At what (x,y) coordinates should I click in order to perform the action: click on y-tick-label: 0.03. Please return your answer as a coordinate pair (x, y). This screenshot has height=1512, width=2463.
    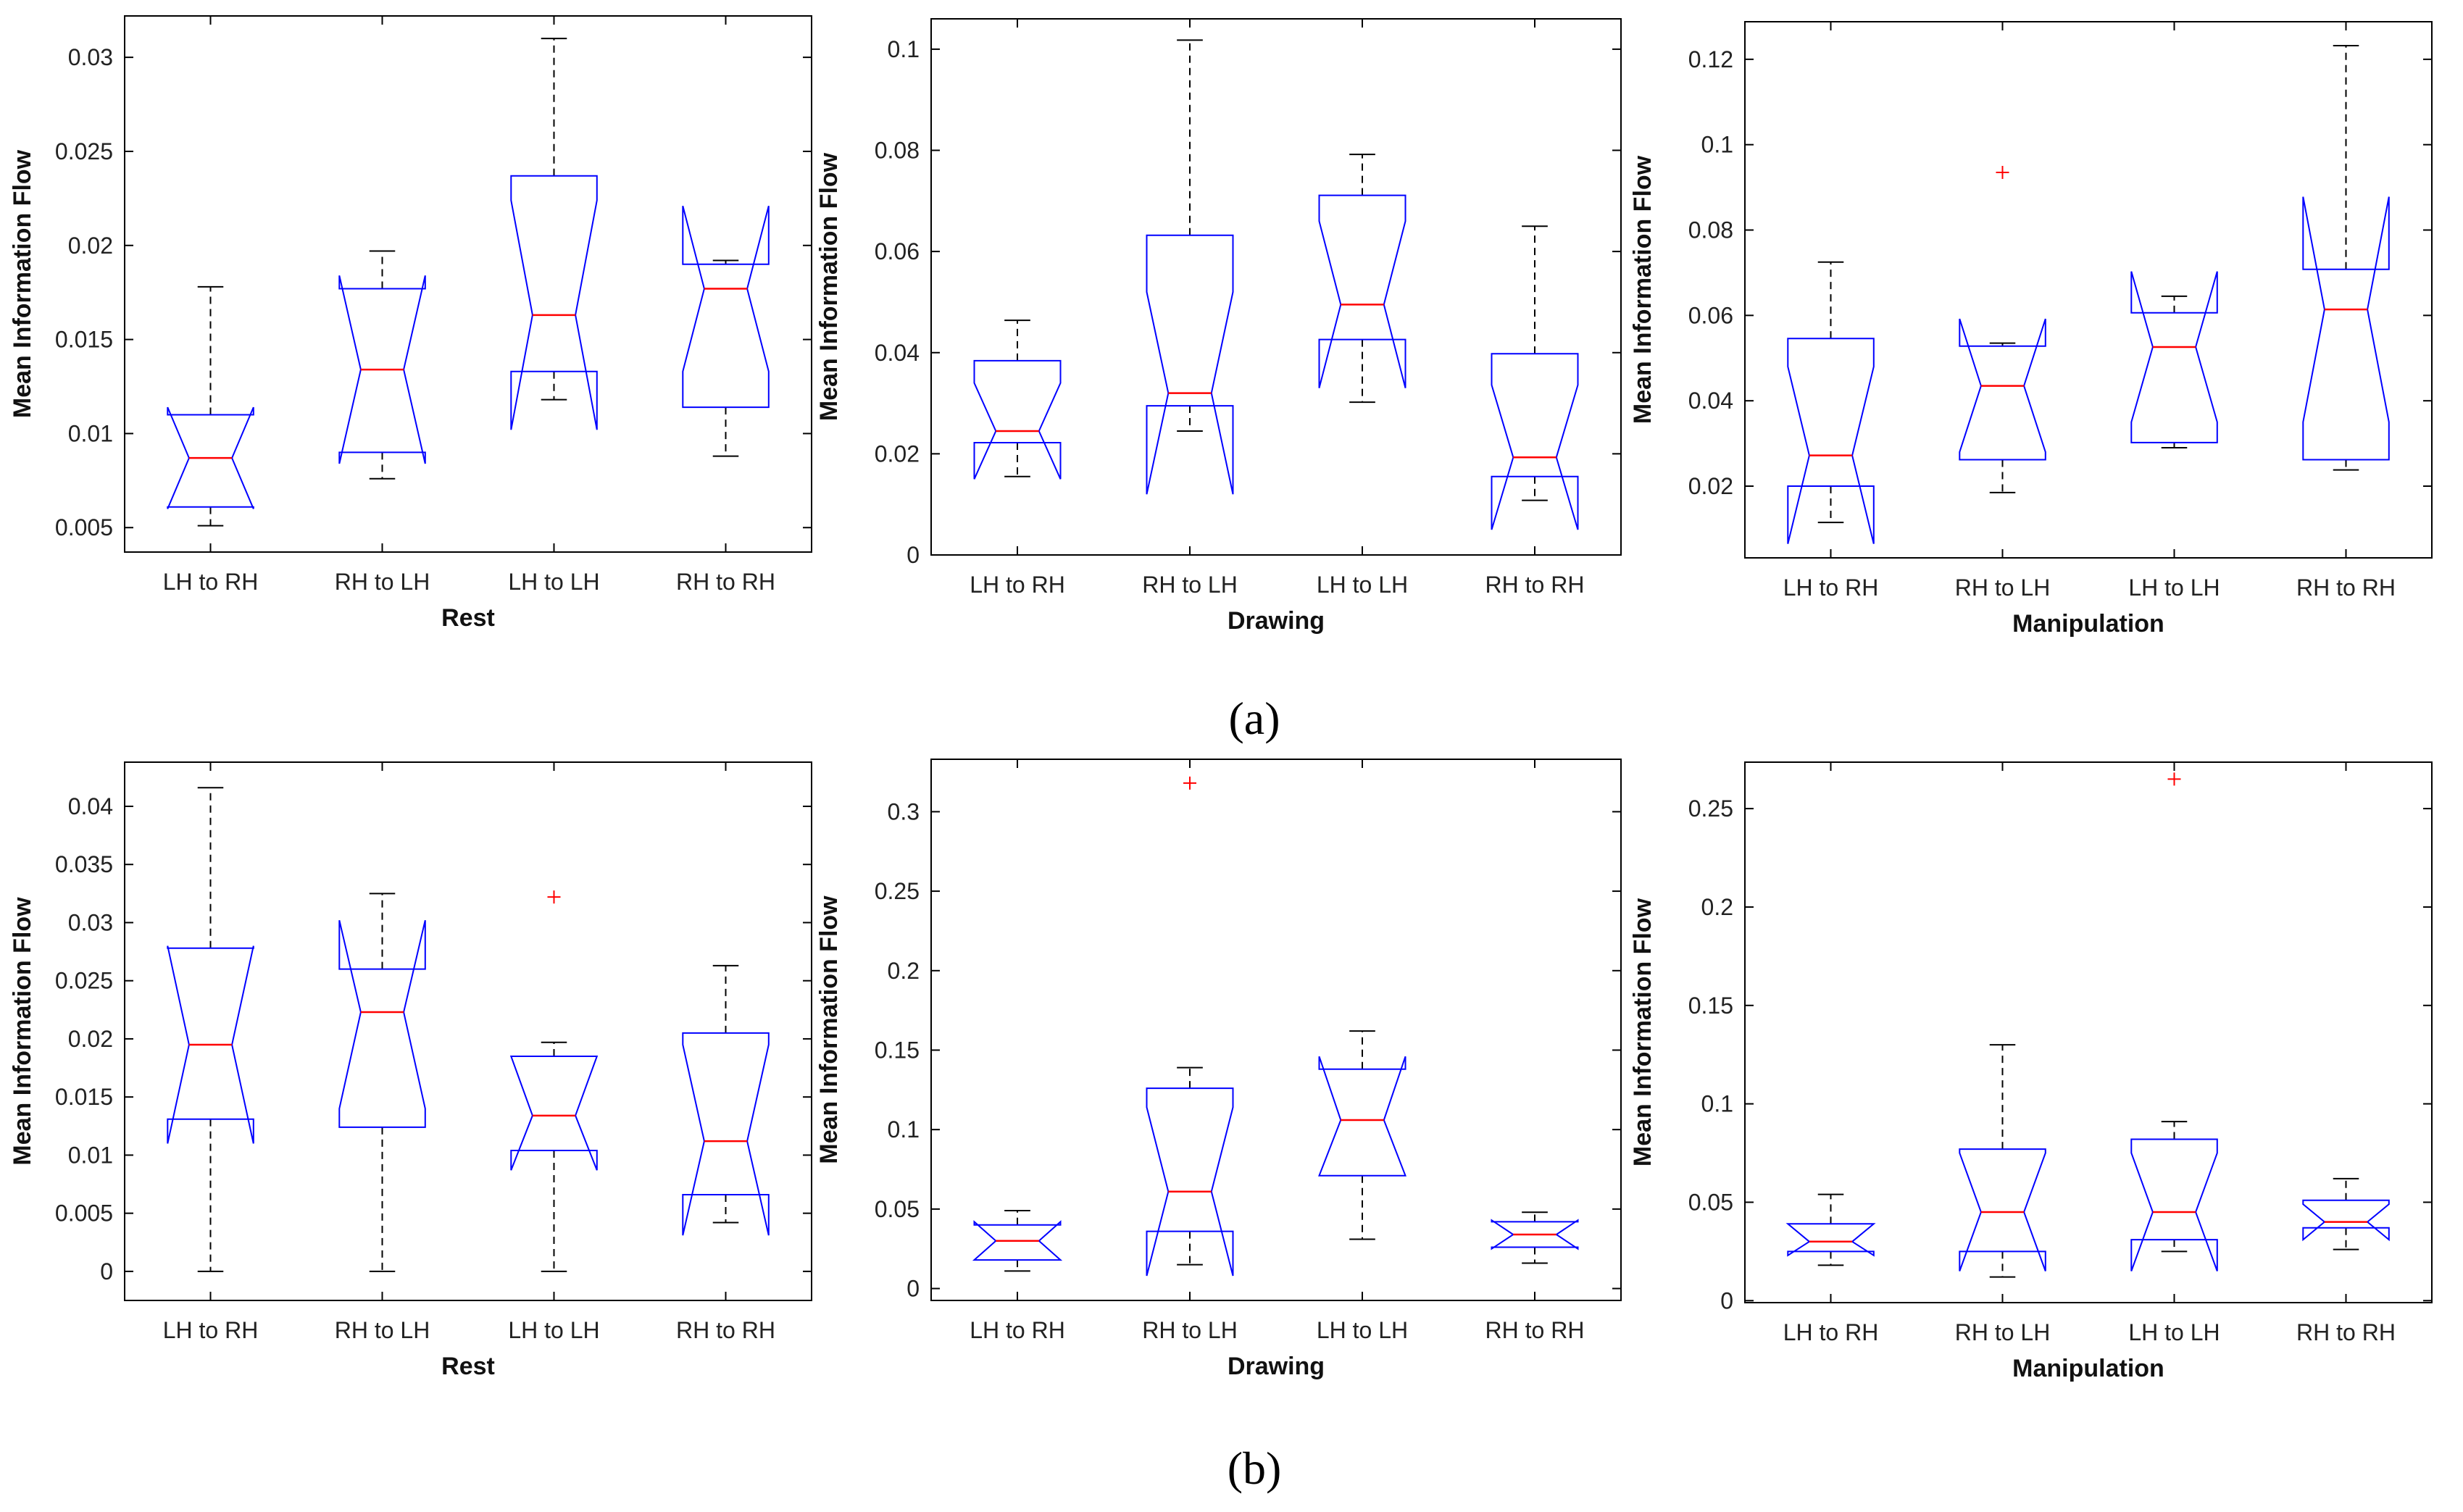
    Looking at the image, I should click on (90, 57).